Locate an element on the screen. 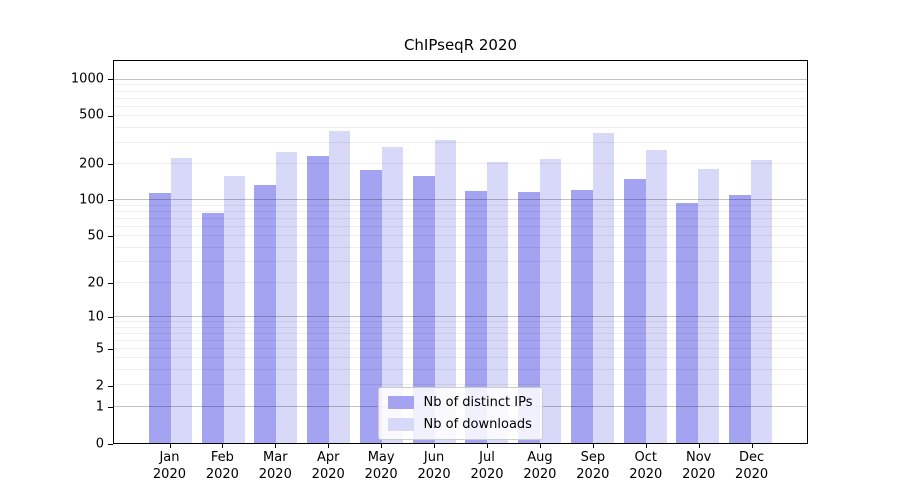  x-label-month: May is located at coordinates (381, 457).